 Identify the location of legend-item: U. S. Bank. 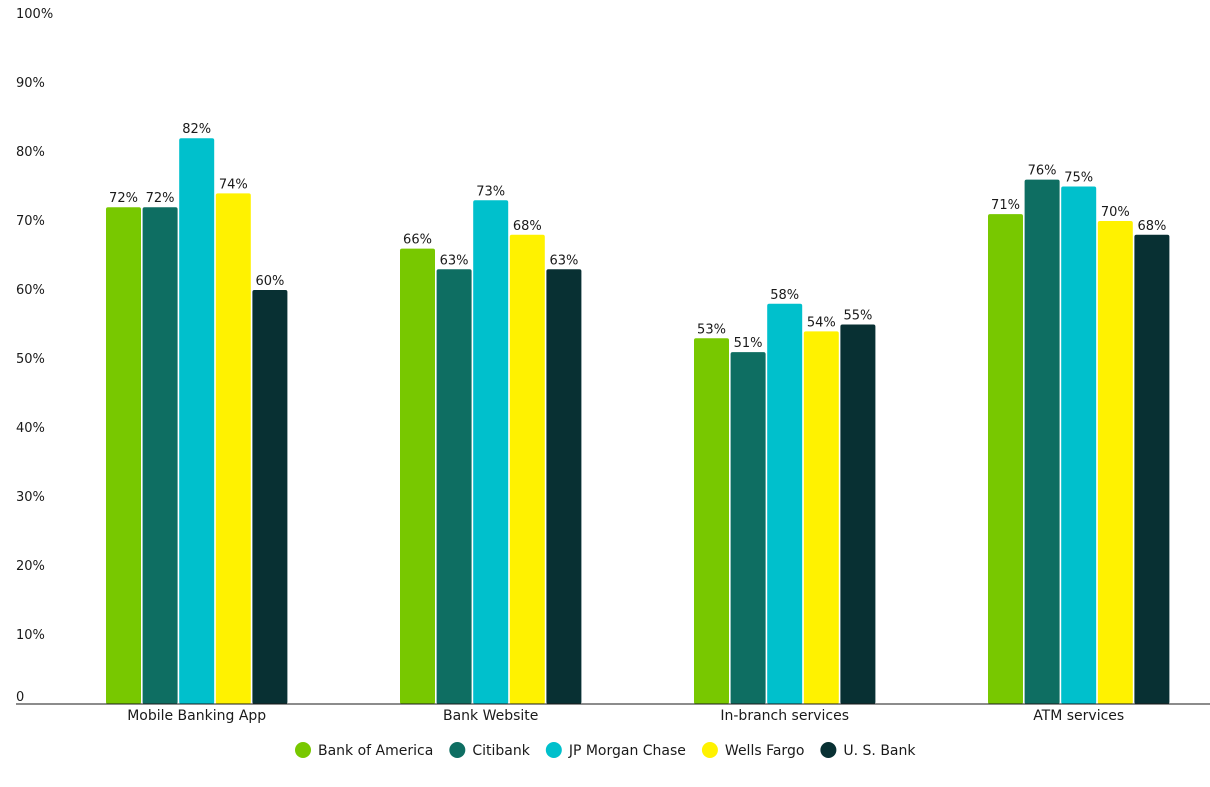
(868, 750).